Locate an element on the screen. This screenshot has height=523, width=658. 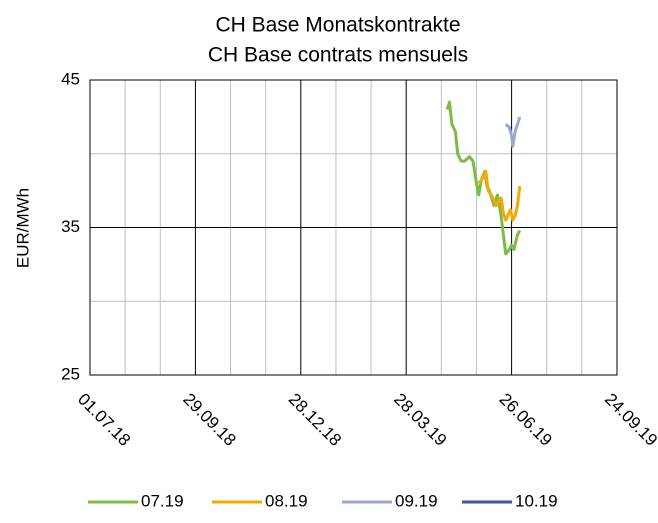
x-tick-label: 26.06.19 is located at coordinates (526, 420).